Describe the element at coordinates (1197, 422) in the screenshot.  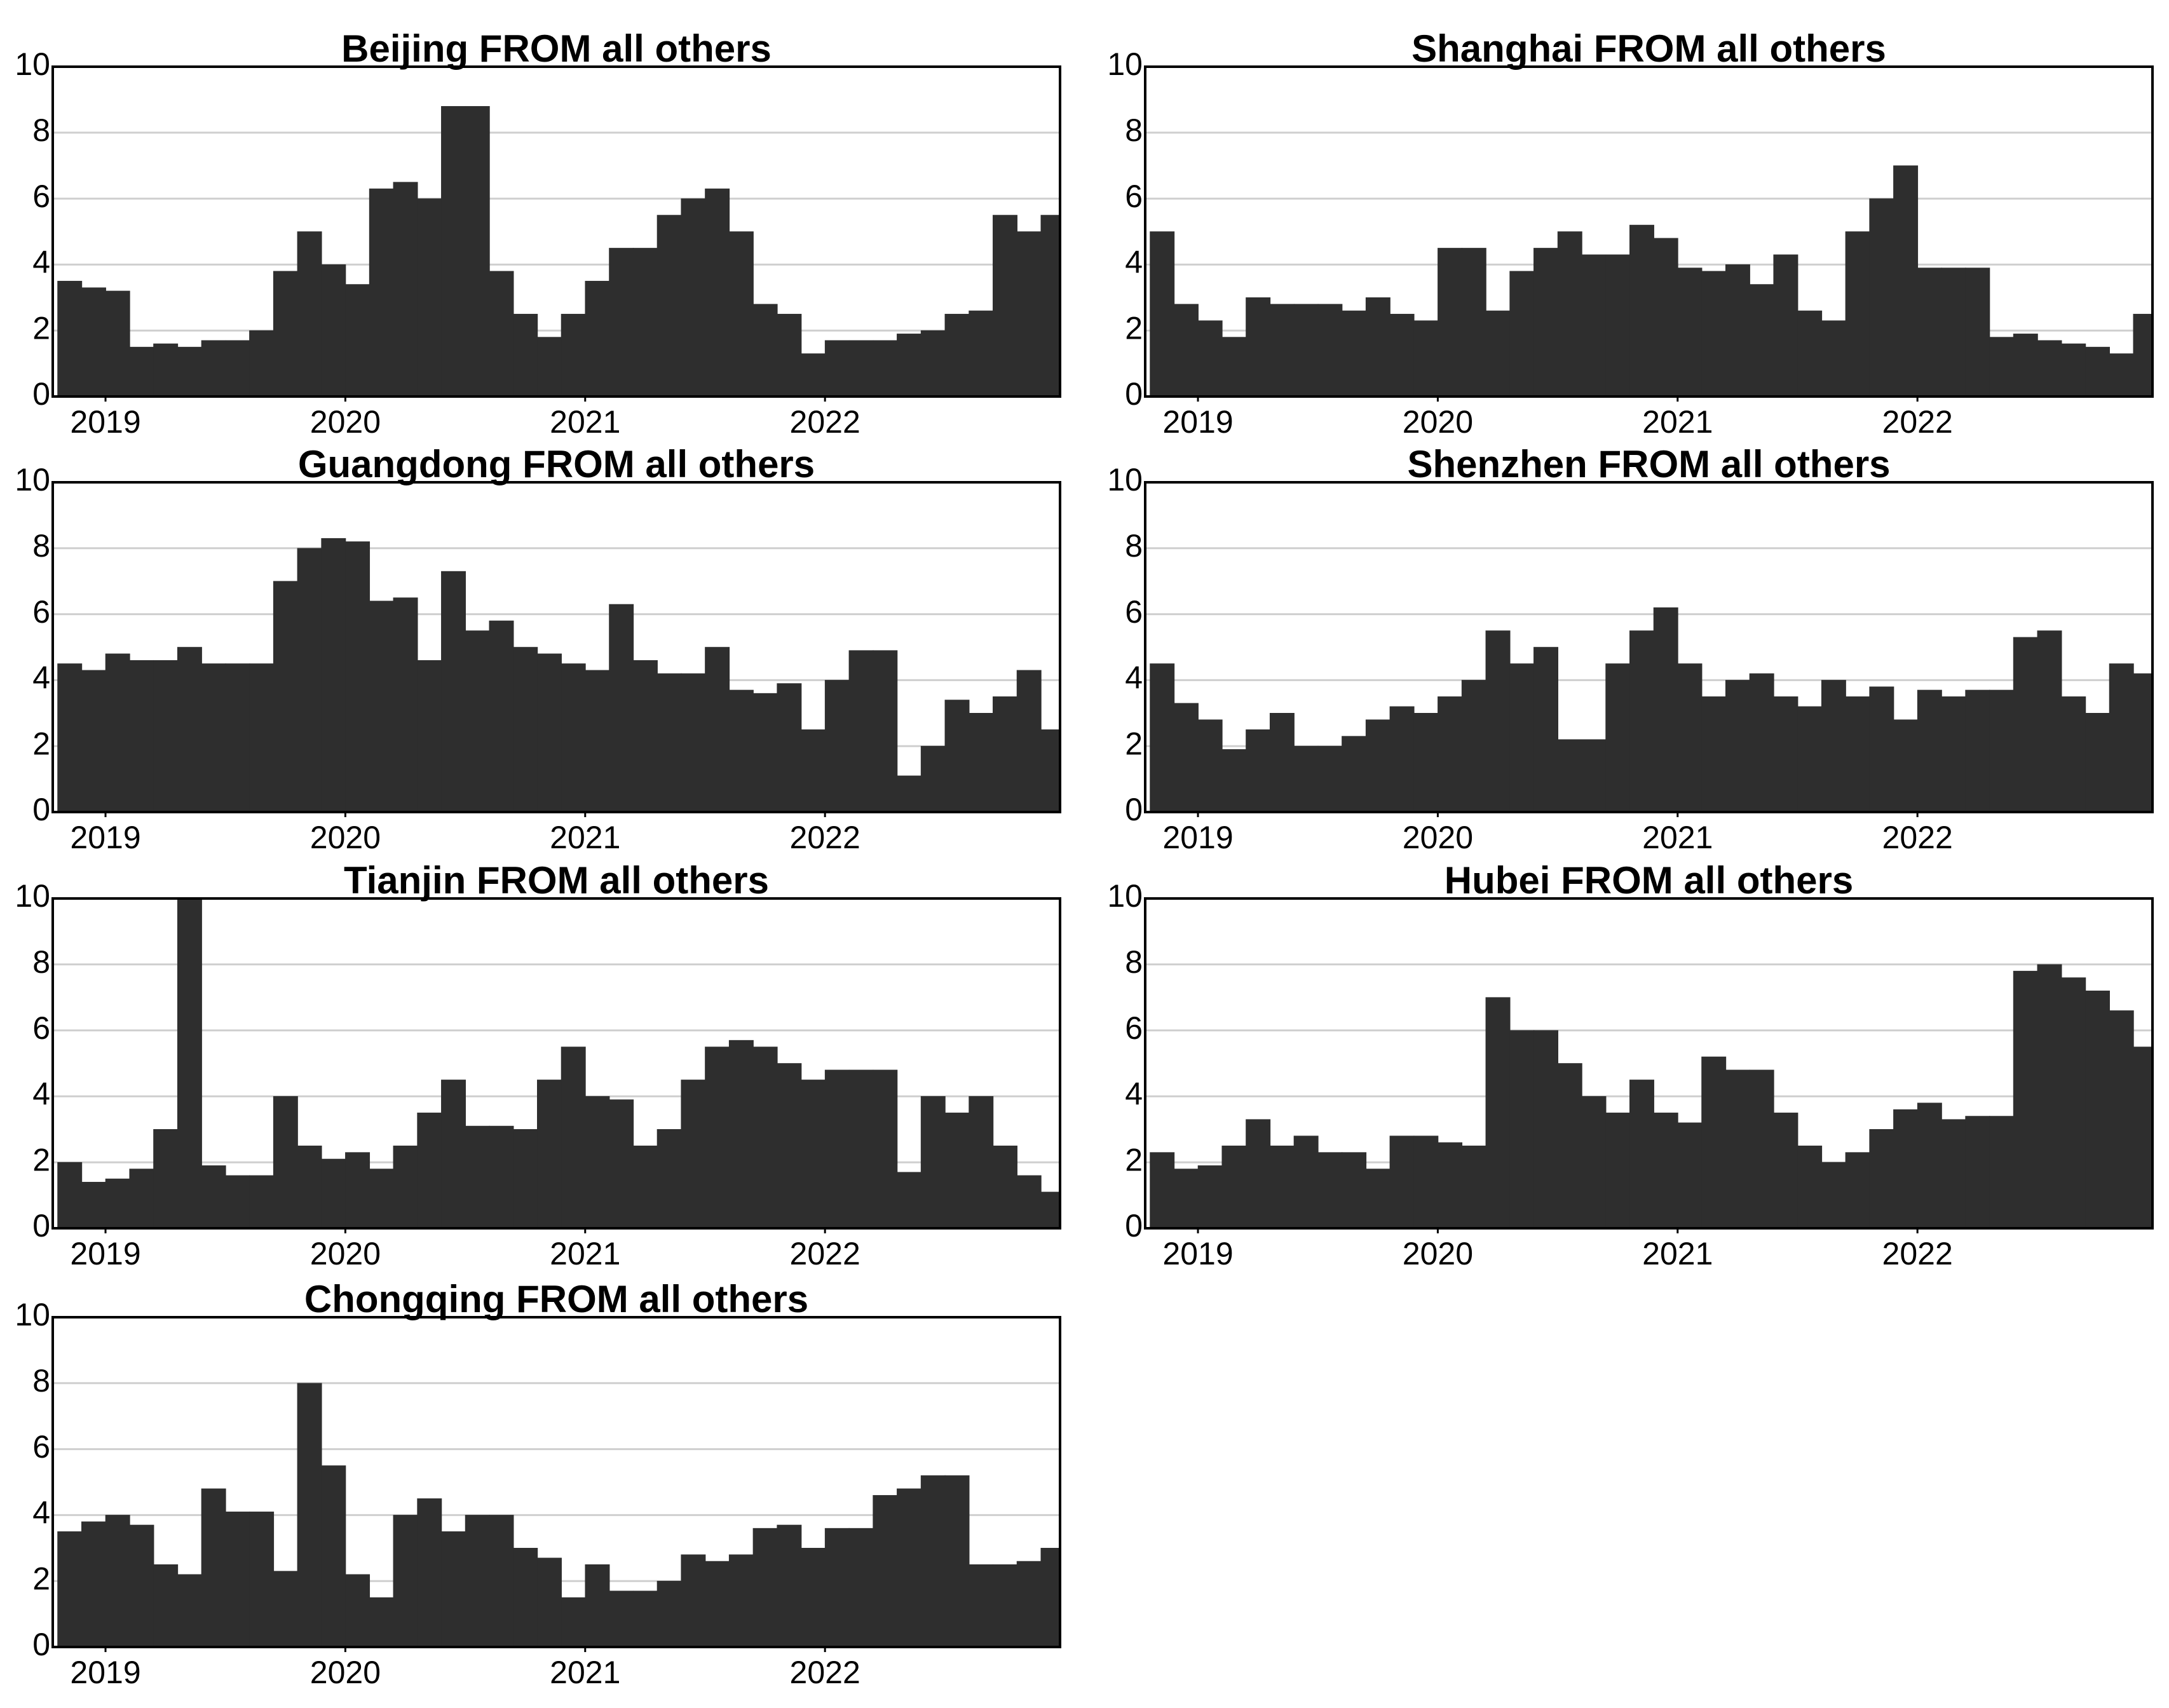
I see `x-tick-label: 2019` at that location.